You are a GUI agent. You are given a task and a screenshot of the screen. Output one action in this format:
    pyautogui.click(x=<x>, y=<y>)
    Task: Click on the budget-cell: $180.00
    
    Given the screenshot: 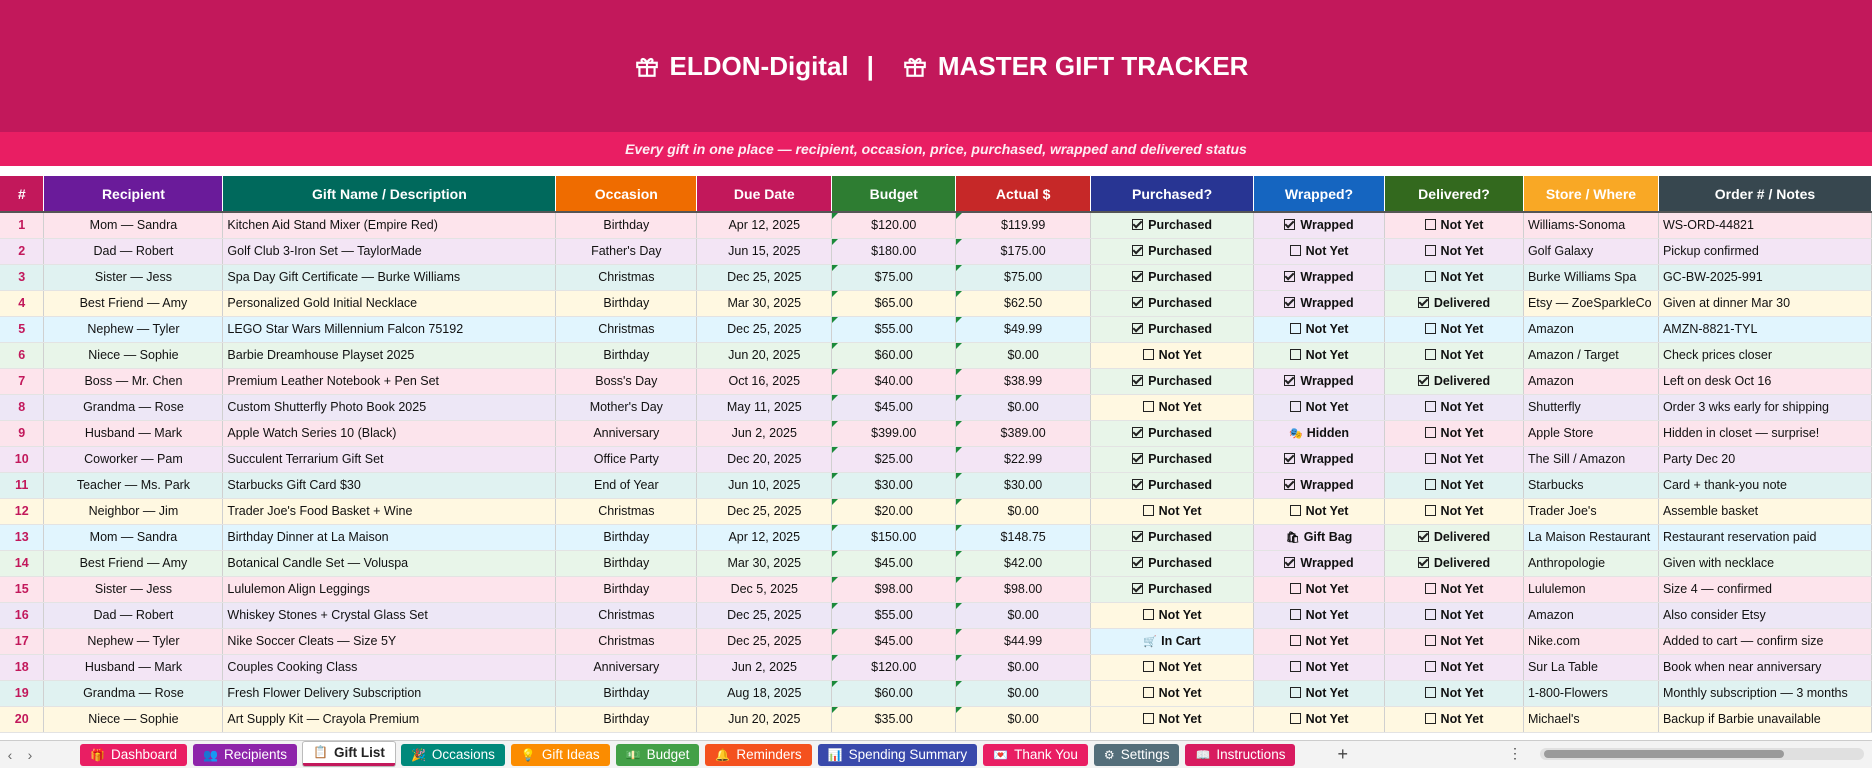 What is the action you would take?
    pyautogui.click(x=894, y=251)
    